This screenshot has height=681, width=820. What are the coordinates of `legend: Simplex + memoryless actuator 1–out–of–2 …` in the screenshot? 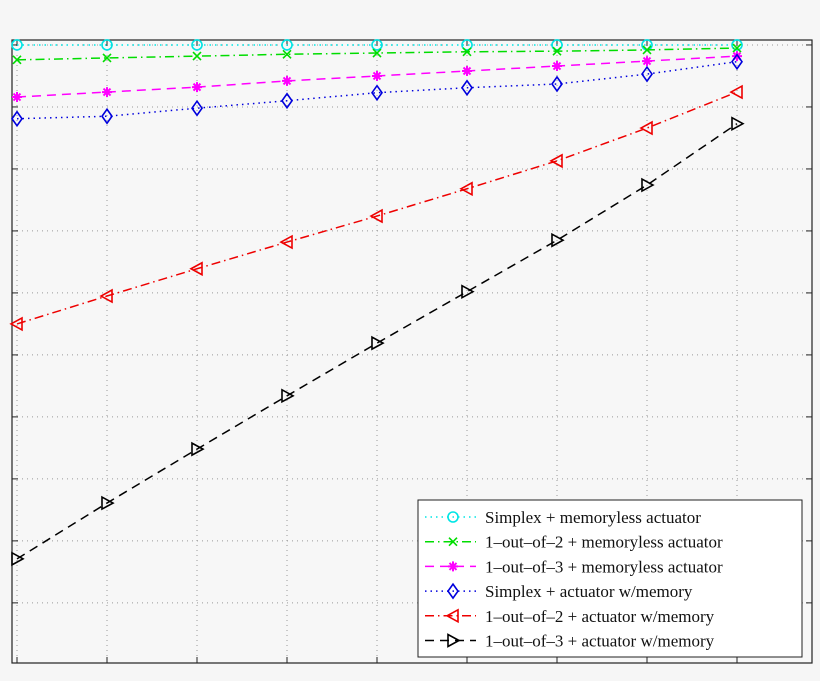 It's located at (610, 578).